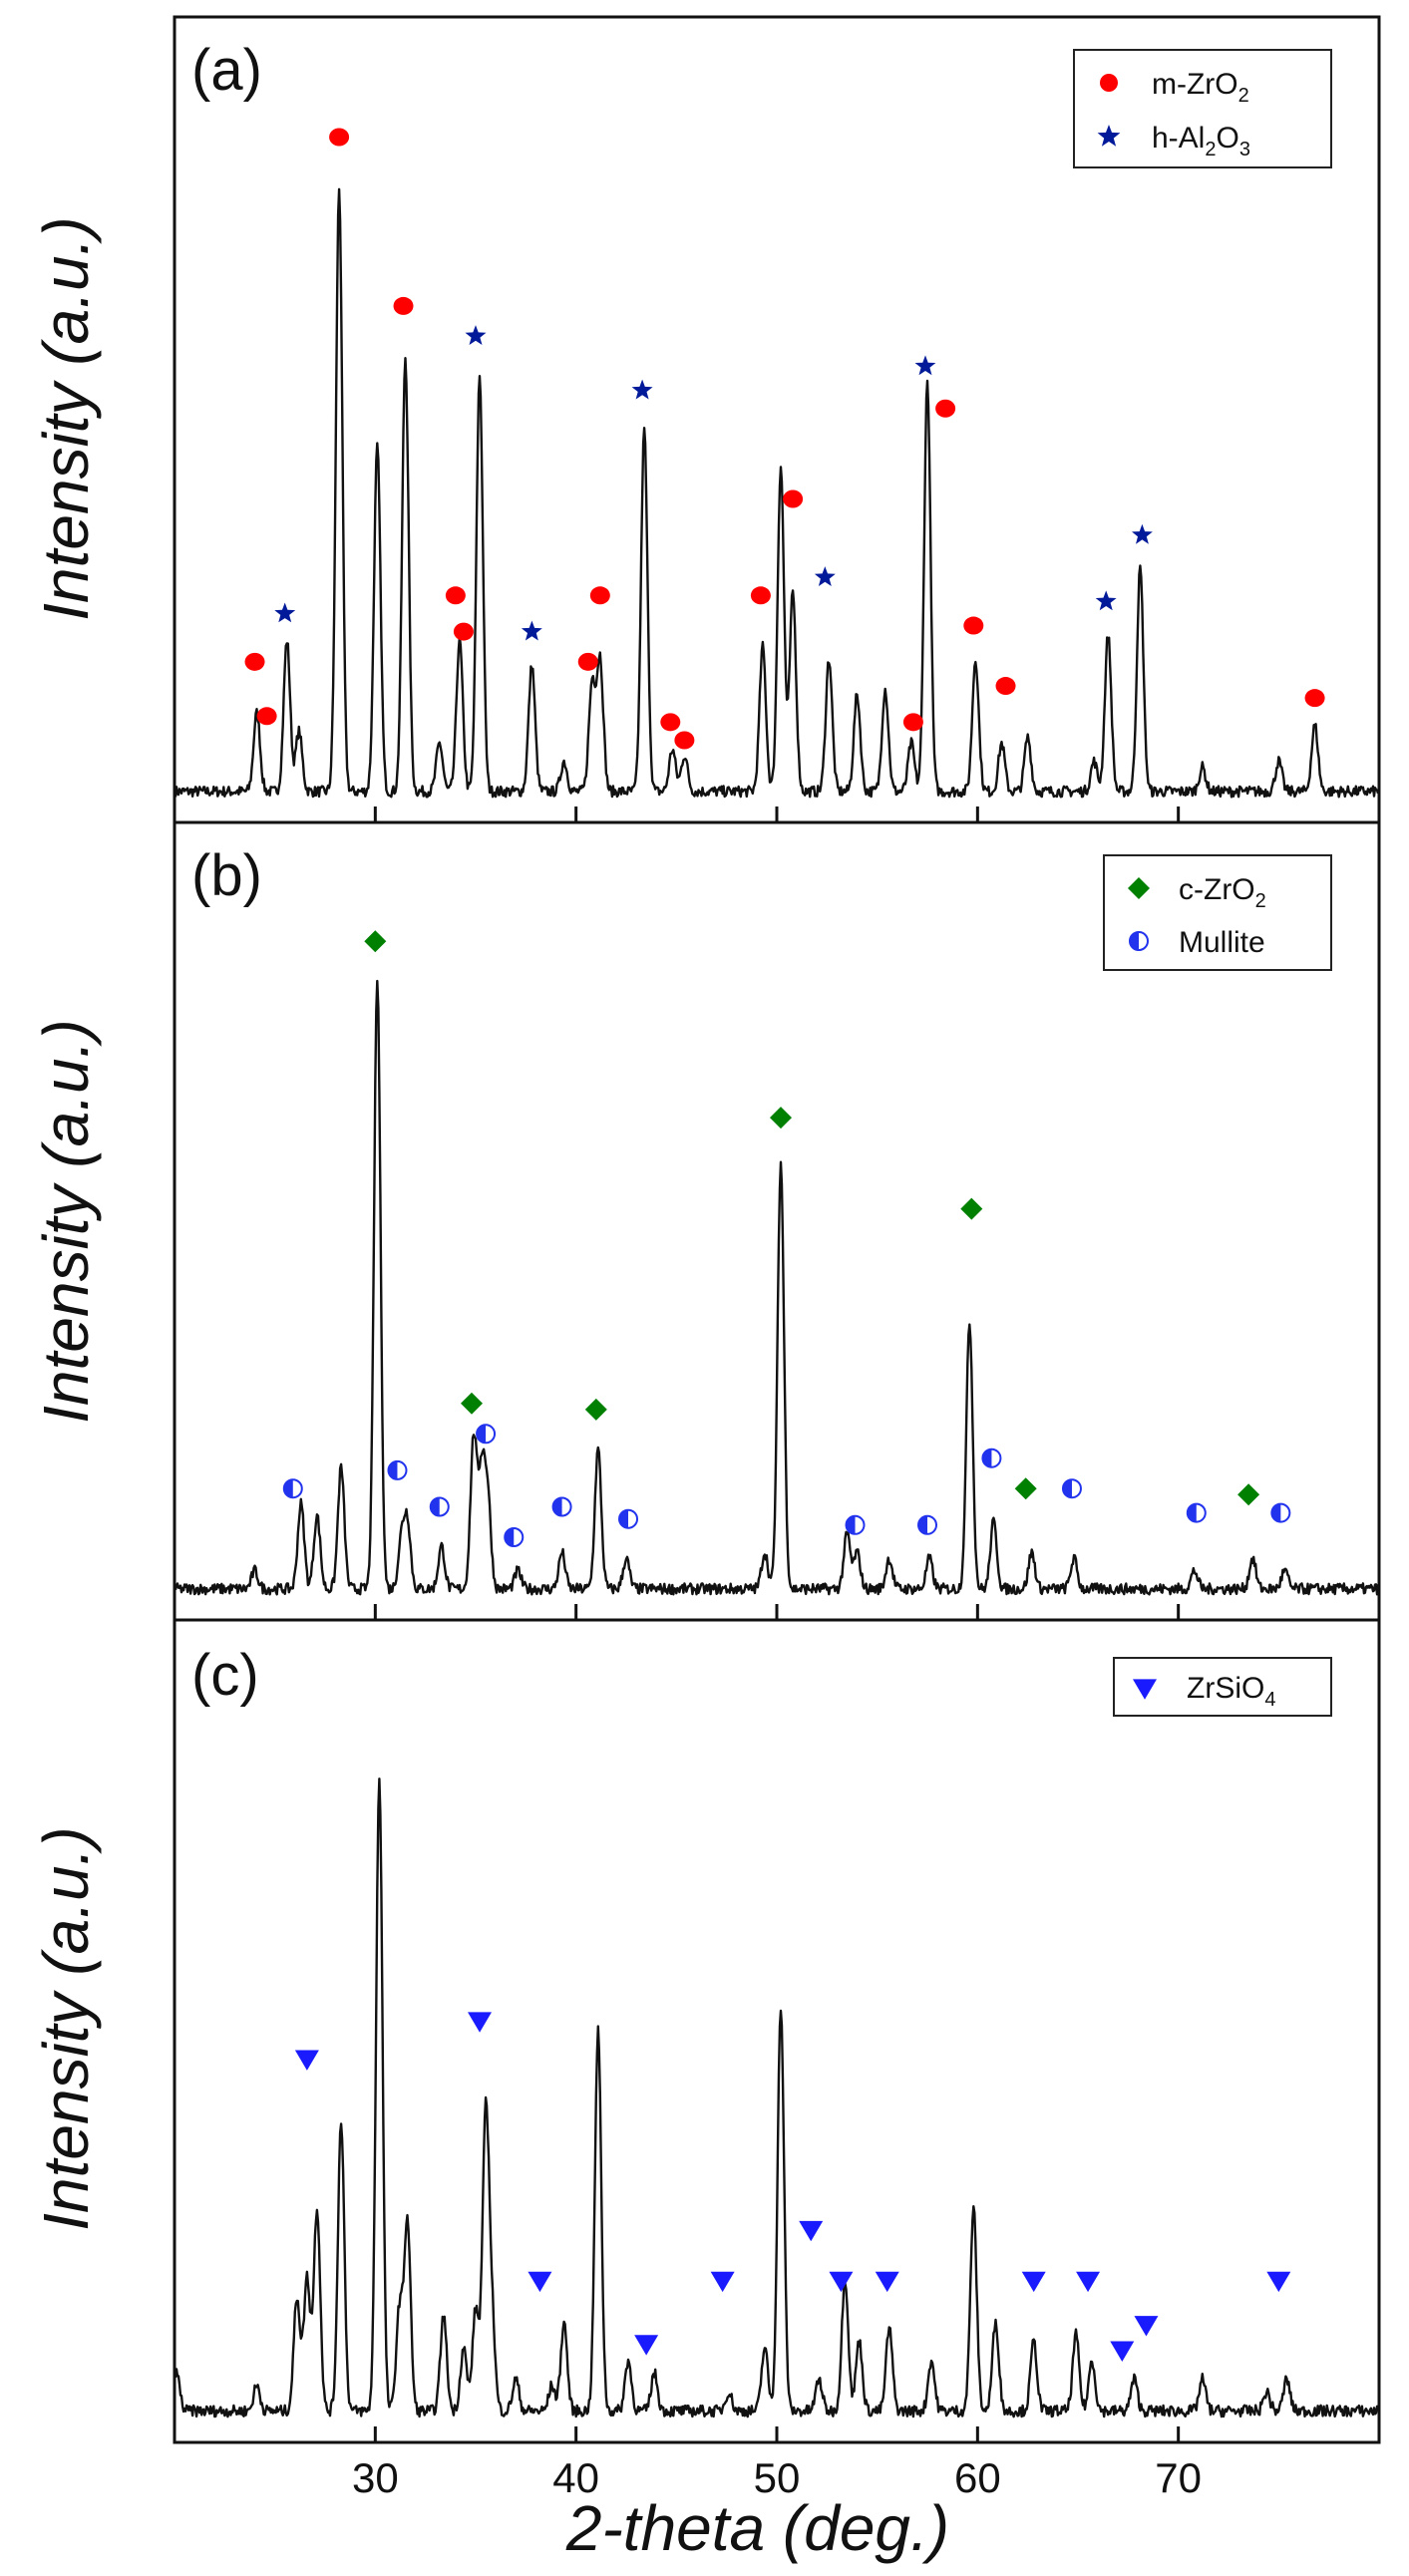 Image resolution: width=1409 pixels, height=2576 pixels. What do you see at coordinates (1109, 83) in the screenshot?
I see `legend-a-circle-marker` at bounding box center [1109, 83].